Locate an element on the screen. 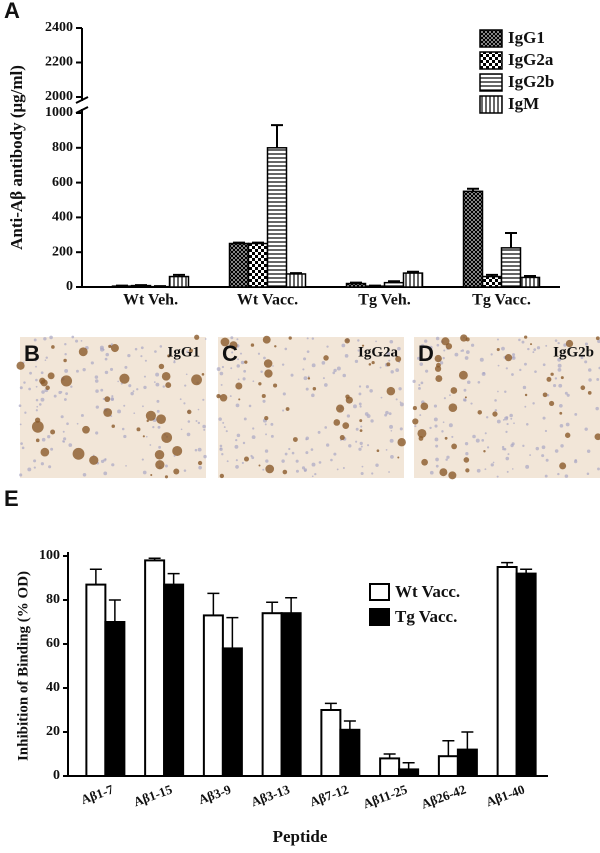 This screenshot has width=600, height=853. x-tick-label: Aβ26-42 is located at coordinates (443, 797).